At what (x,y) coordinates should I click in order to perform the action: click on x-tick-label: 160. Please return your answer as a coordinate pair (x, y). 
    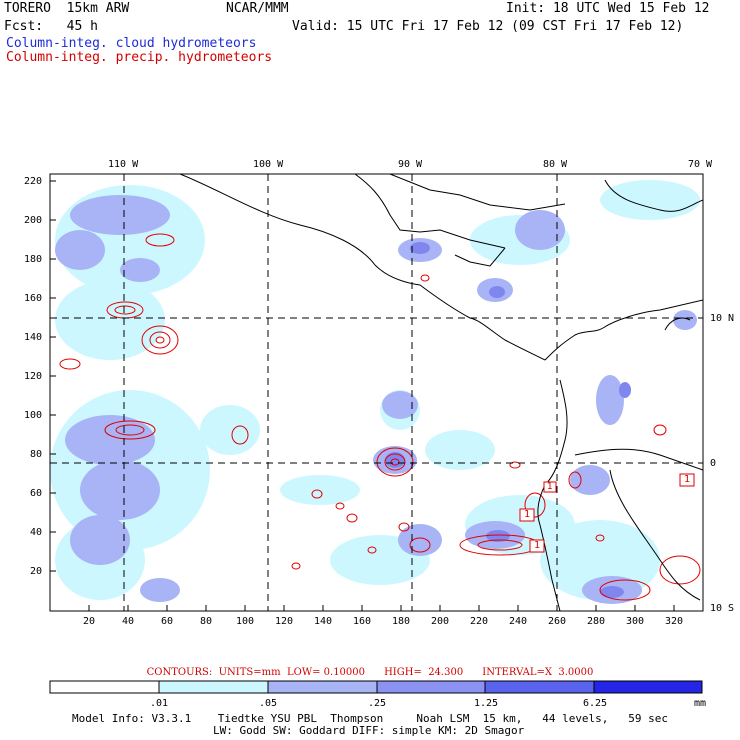
    Looking at the image, I should click on (362, 621).